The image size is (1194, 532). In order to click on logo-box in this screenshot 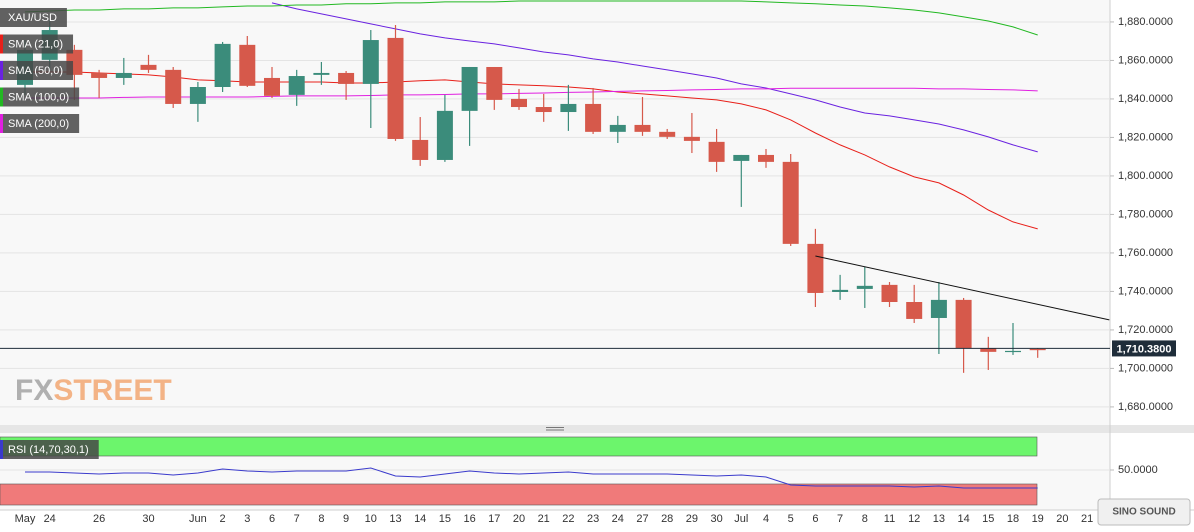, I will do `click(1144, 512)`.